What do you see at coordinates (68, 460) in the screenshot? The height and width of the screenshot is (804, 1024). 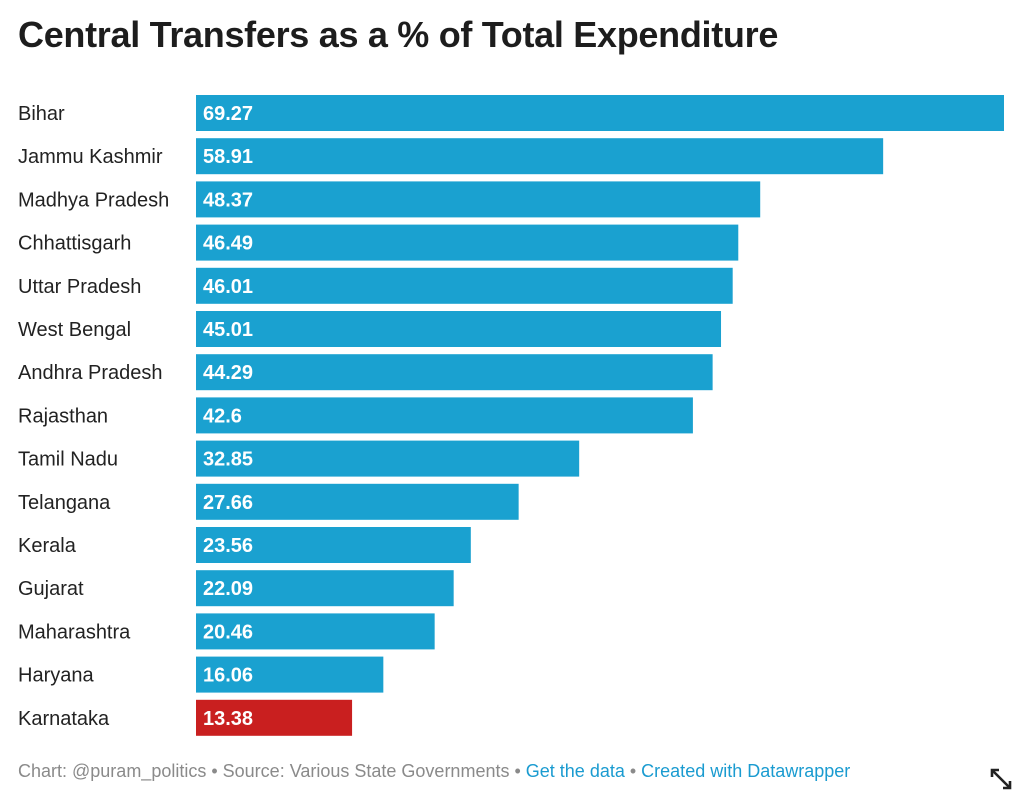 I see `category-label: Tamil Nadu` at bounding box center [68, 460].